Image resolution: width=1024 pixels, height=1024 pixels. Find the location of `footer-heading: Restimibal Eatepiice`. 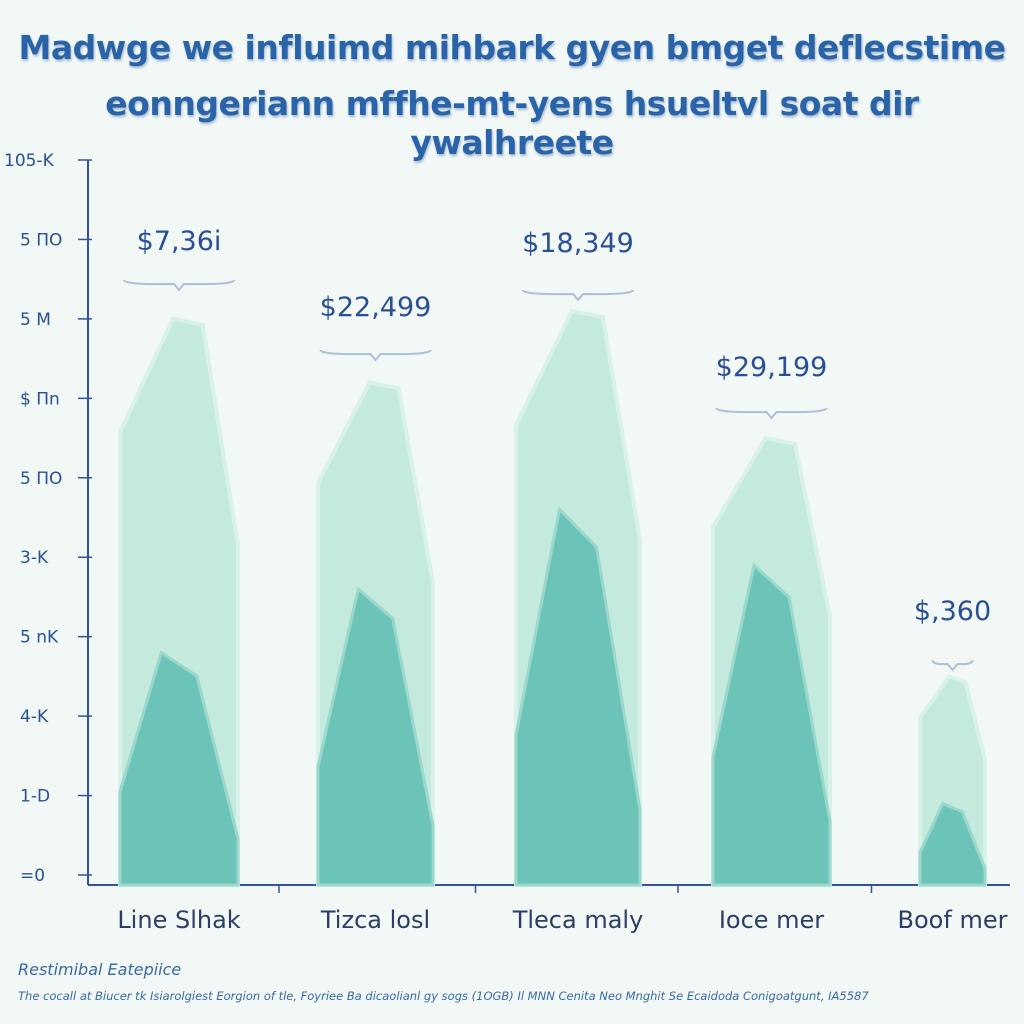

footer-heading: Restimibal Eatepiice is located at coordinates (100, 969).